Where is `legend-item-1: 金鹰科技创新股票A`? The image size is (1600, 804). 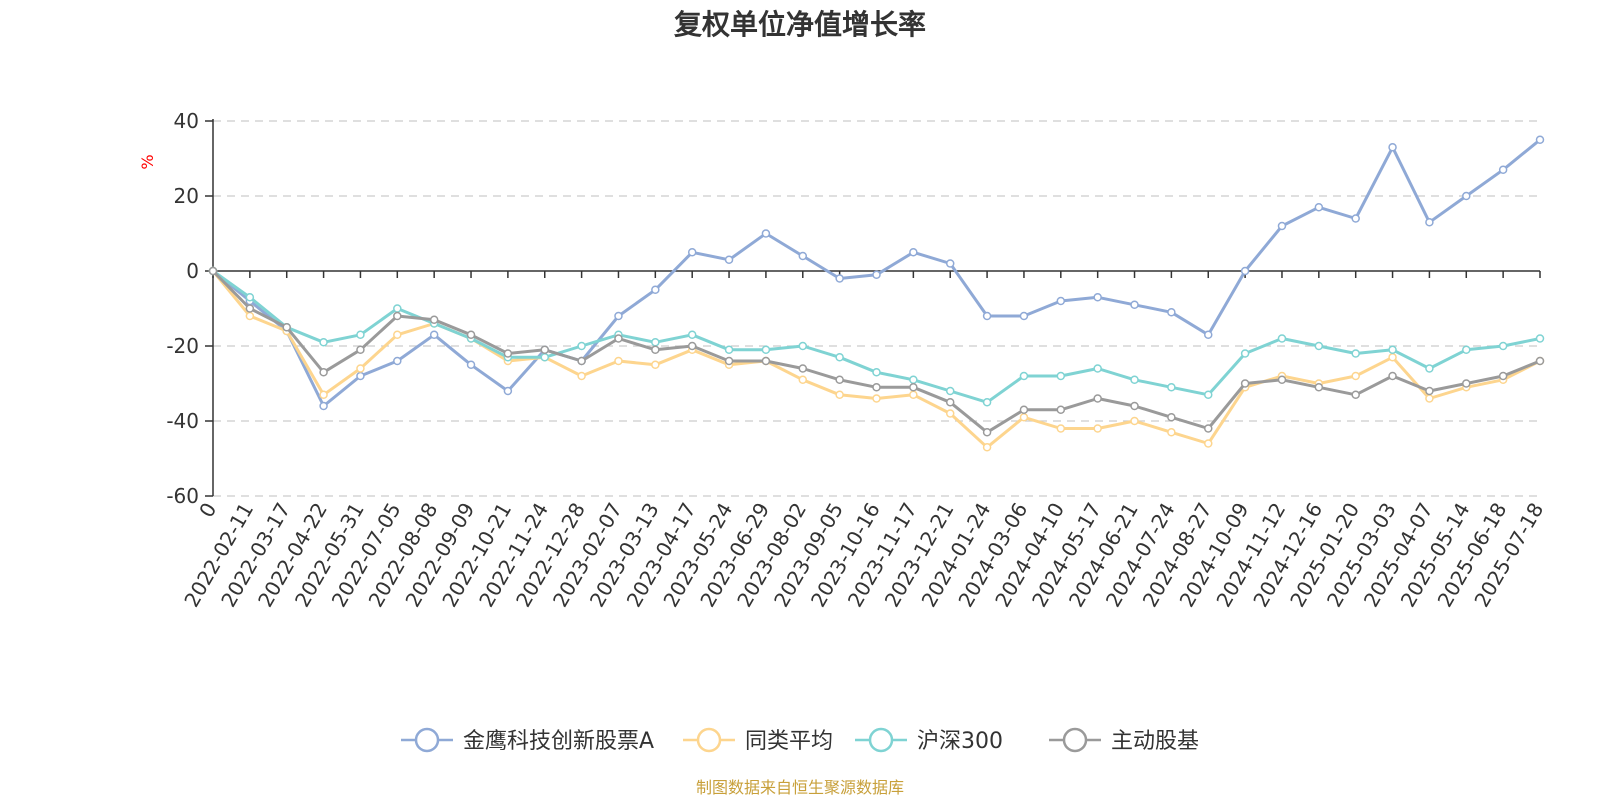 legend-item-1: 金鹰科技创新股票A is located at coordinates (527, 740).